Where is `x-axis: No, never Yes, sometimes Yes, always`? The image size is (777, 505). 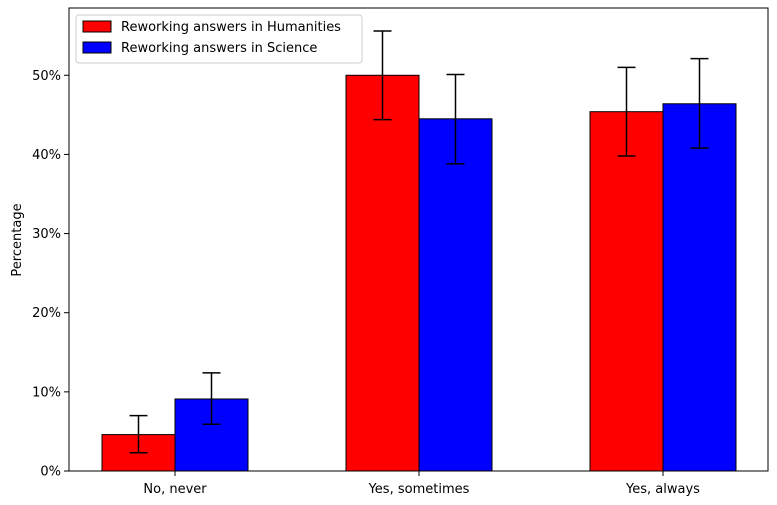 x-axis: No, never Yes, sometimes Yes, always is located at coordinates (421, 484).